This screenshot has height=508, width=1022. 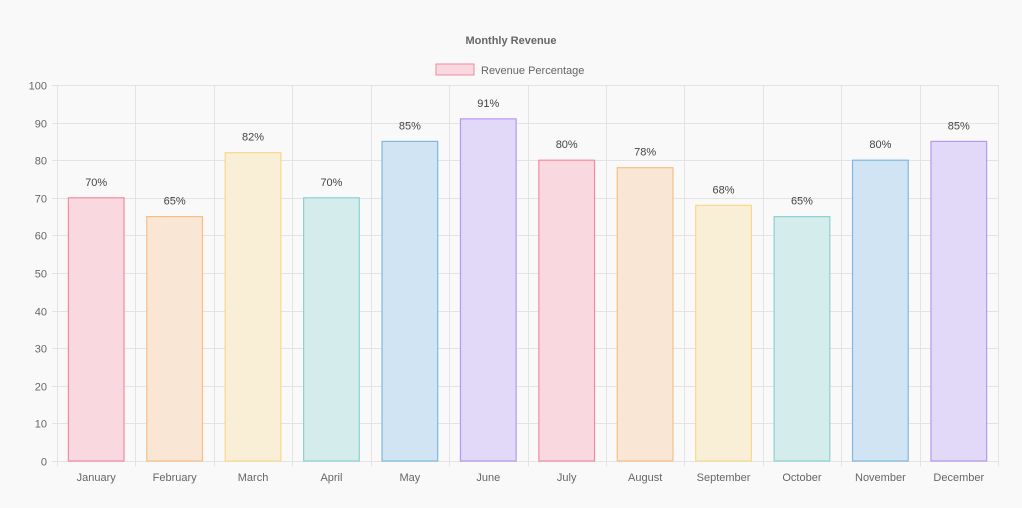 I want to click on x-tick-label: July, so click(x=567, y=478).